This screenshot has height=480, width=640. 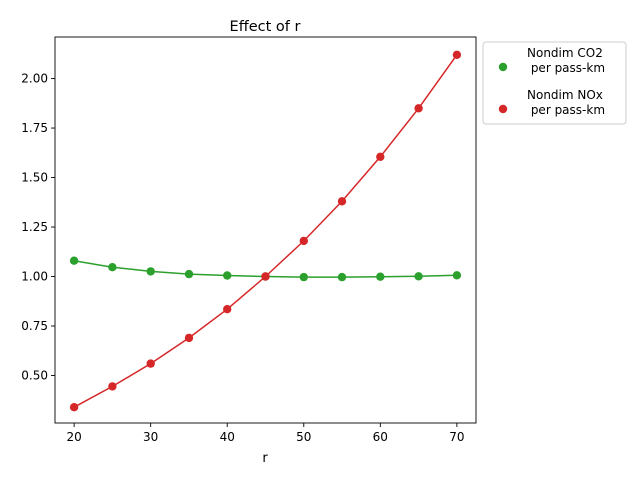 What do you see at coordinates (34, 277) in the screenshot?
I see `y-tick-label: 1.00` at bounding box center [34, 277].